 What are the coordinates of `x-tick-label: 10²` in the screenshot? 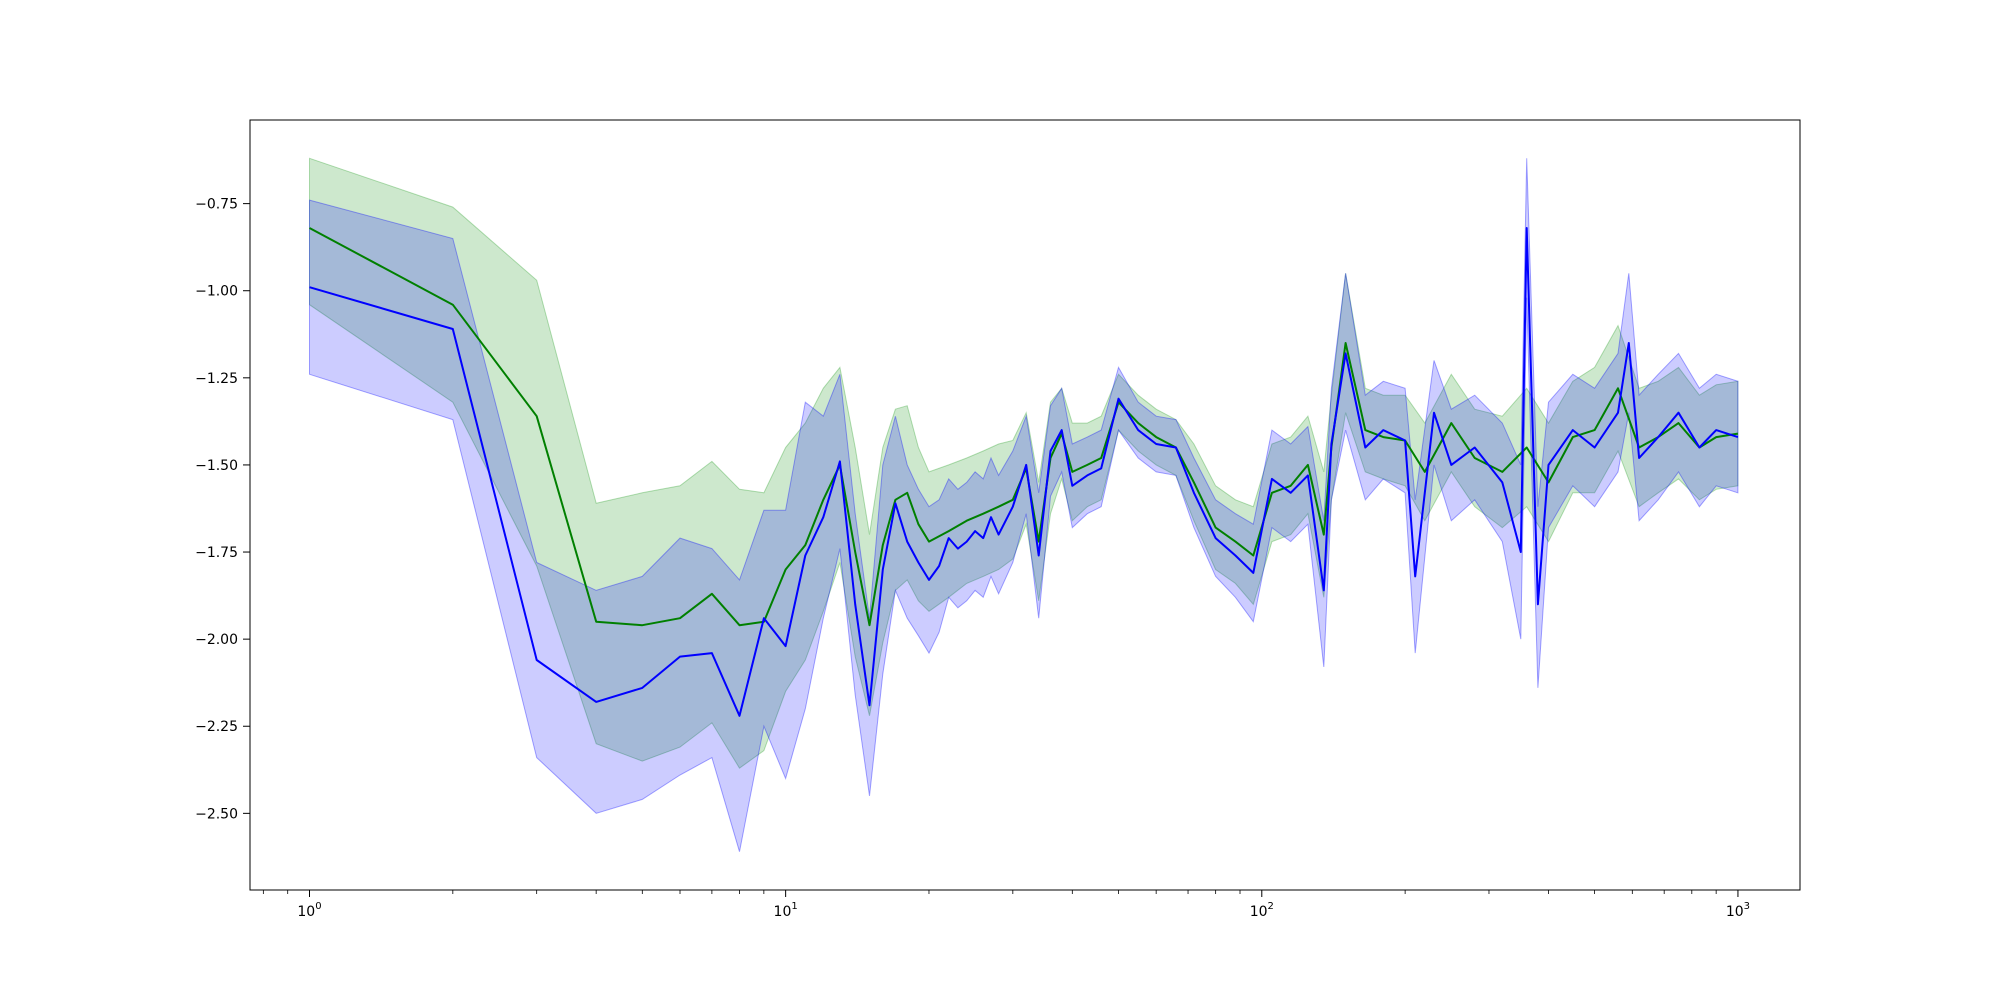 It's located at (1262, 910).